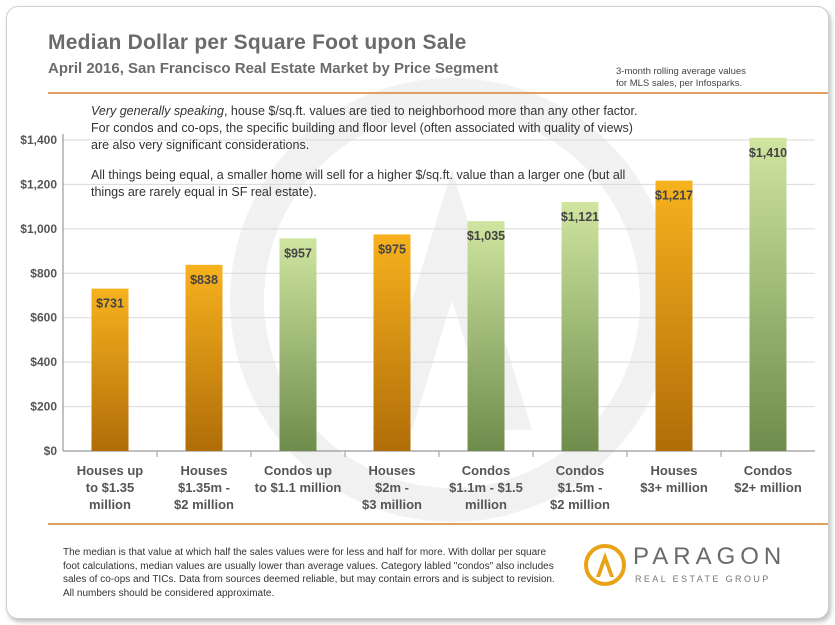  What do you see at coordinates (486, 236) in the screenshot?
I see `bar-value-label: $1,035` at bounding box center [486, 236].